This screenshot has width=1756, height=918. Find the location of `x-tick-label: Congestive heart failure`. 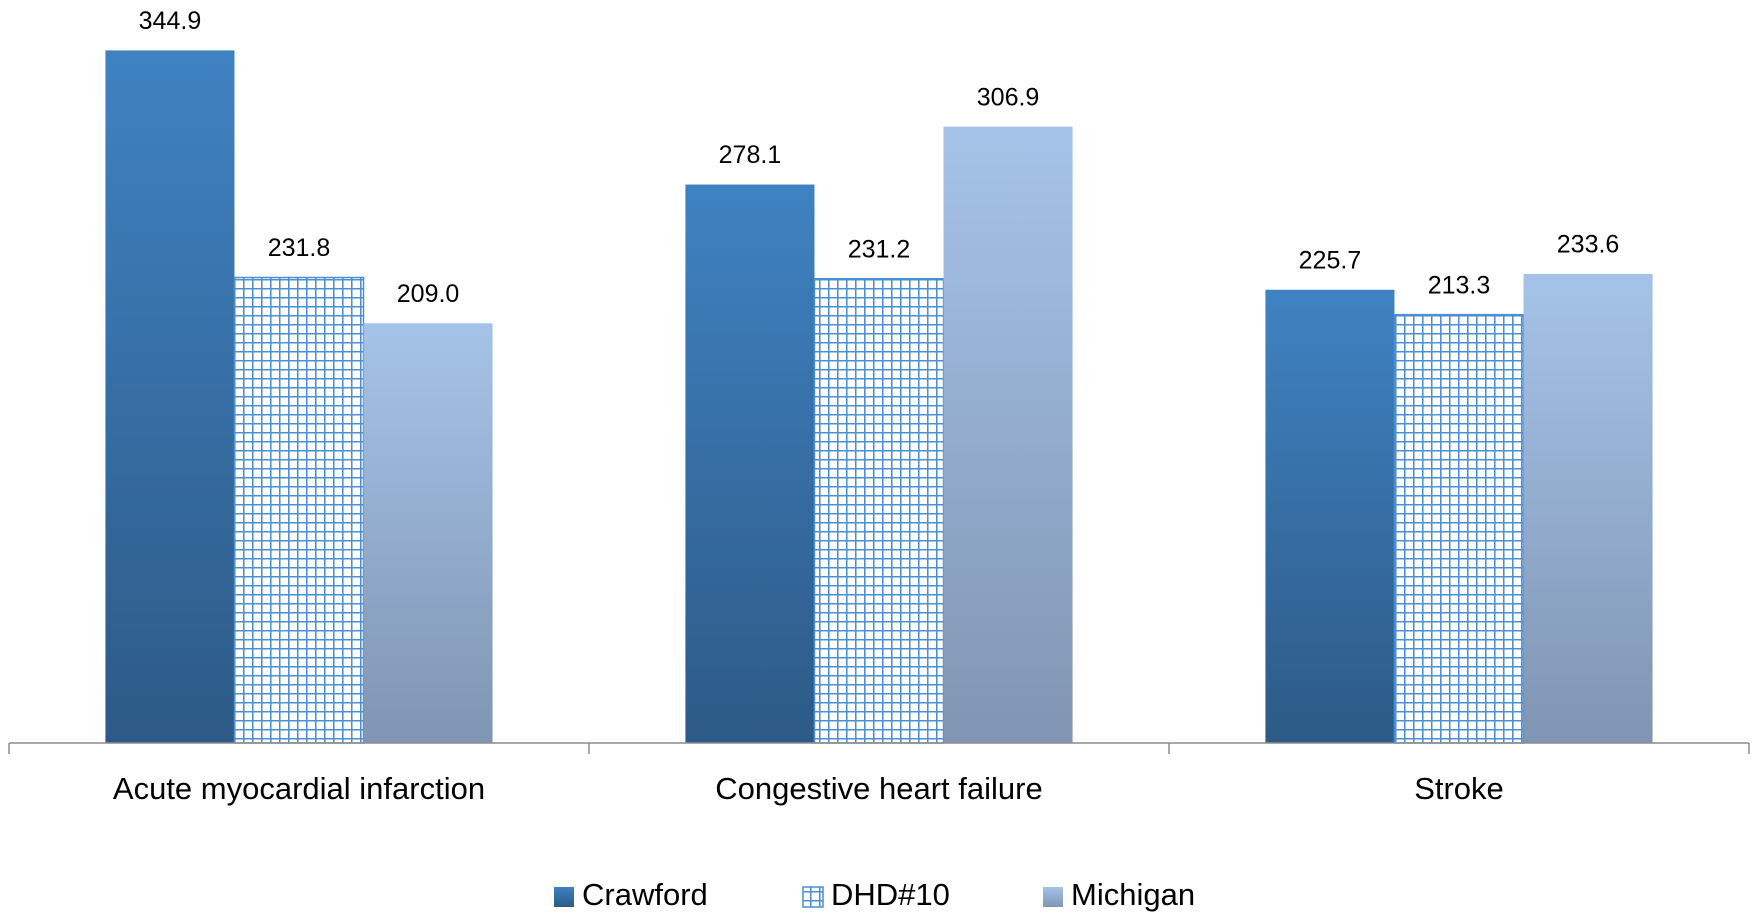

x-tick-label: Congestive heart failure is located at coordinates (878, 788).